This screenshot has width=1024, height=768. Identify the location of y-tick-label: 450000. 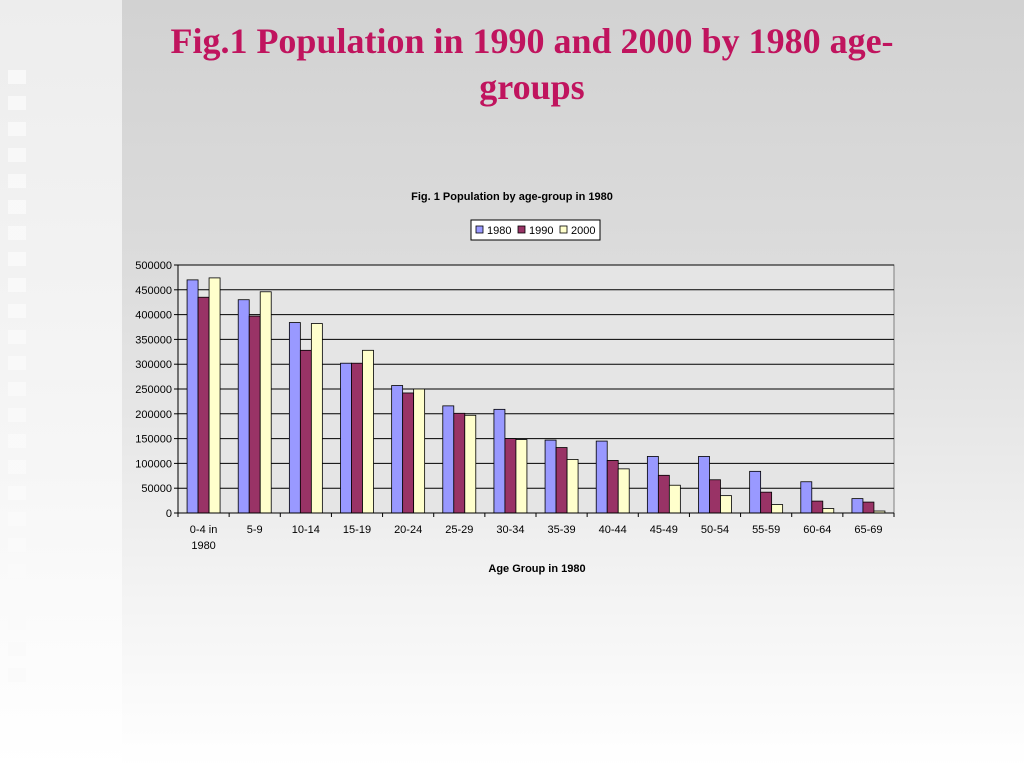
(153, 291).